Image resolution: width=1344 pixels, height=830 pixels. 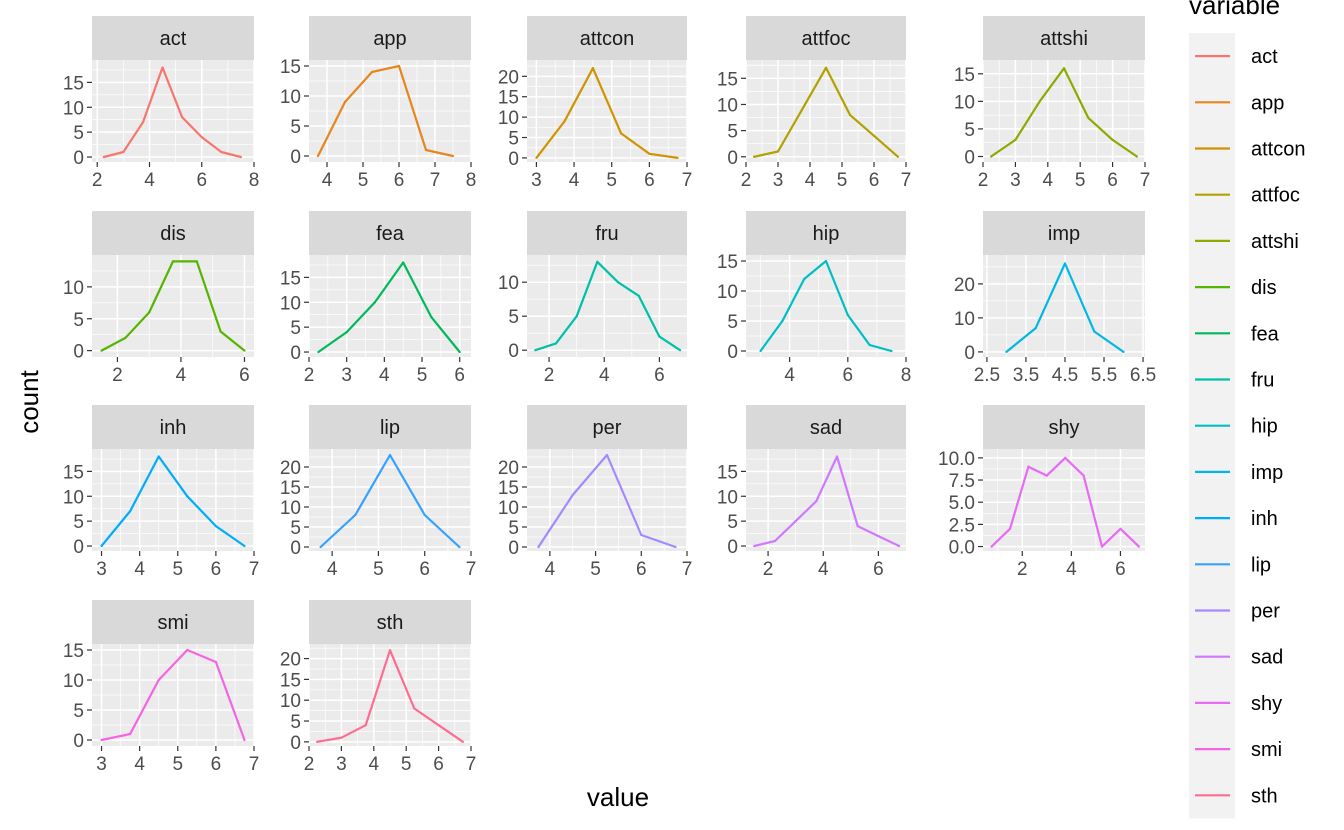 What do you see at coordinates (508, 468) in the screenshot?
I see `y-tick-label: 20` at bounding box center [508, 468].